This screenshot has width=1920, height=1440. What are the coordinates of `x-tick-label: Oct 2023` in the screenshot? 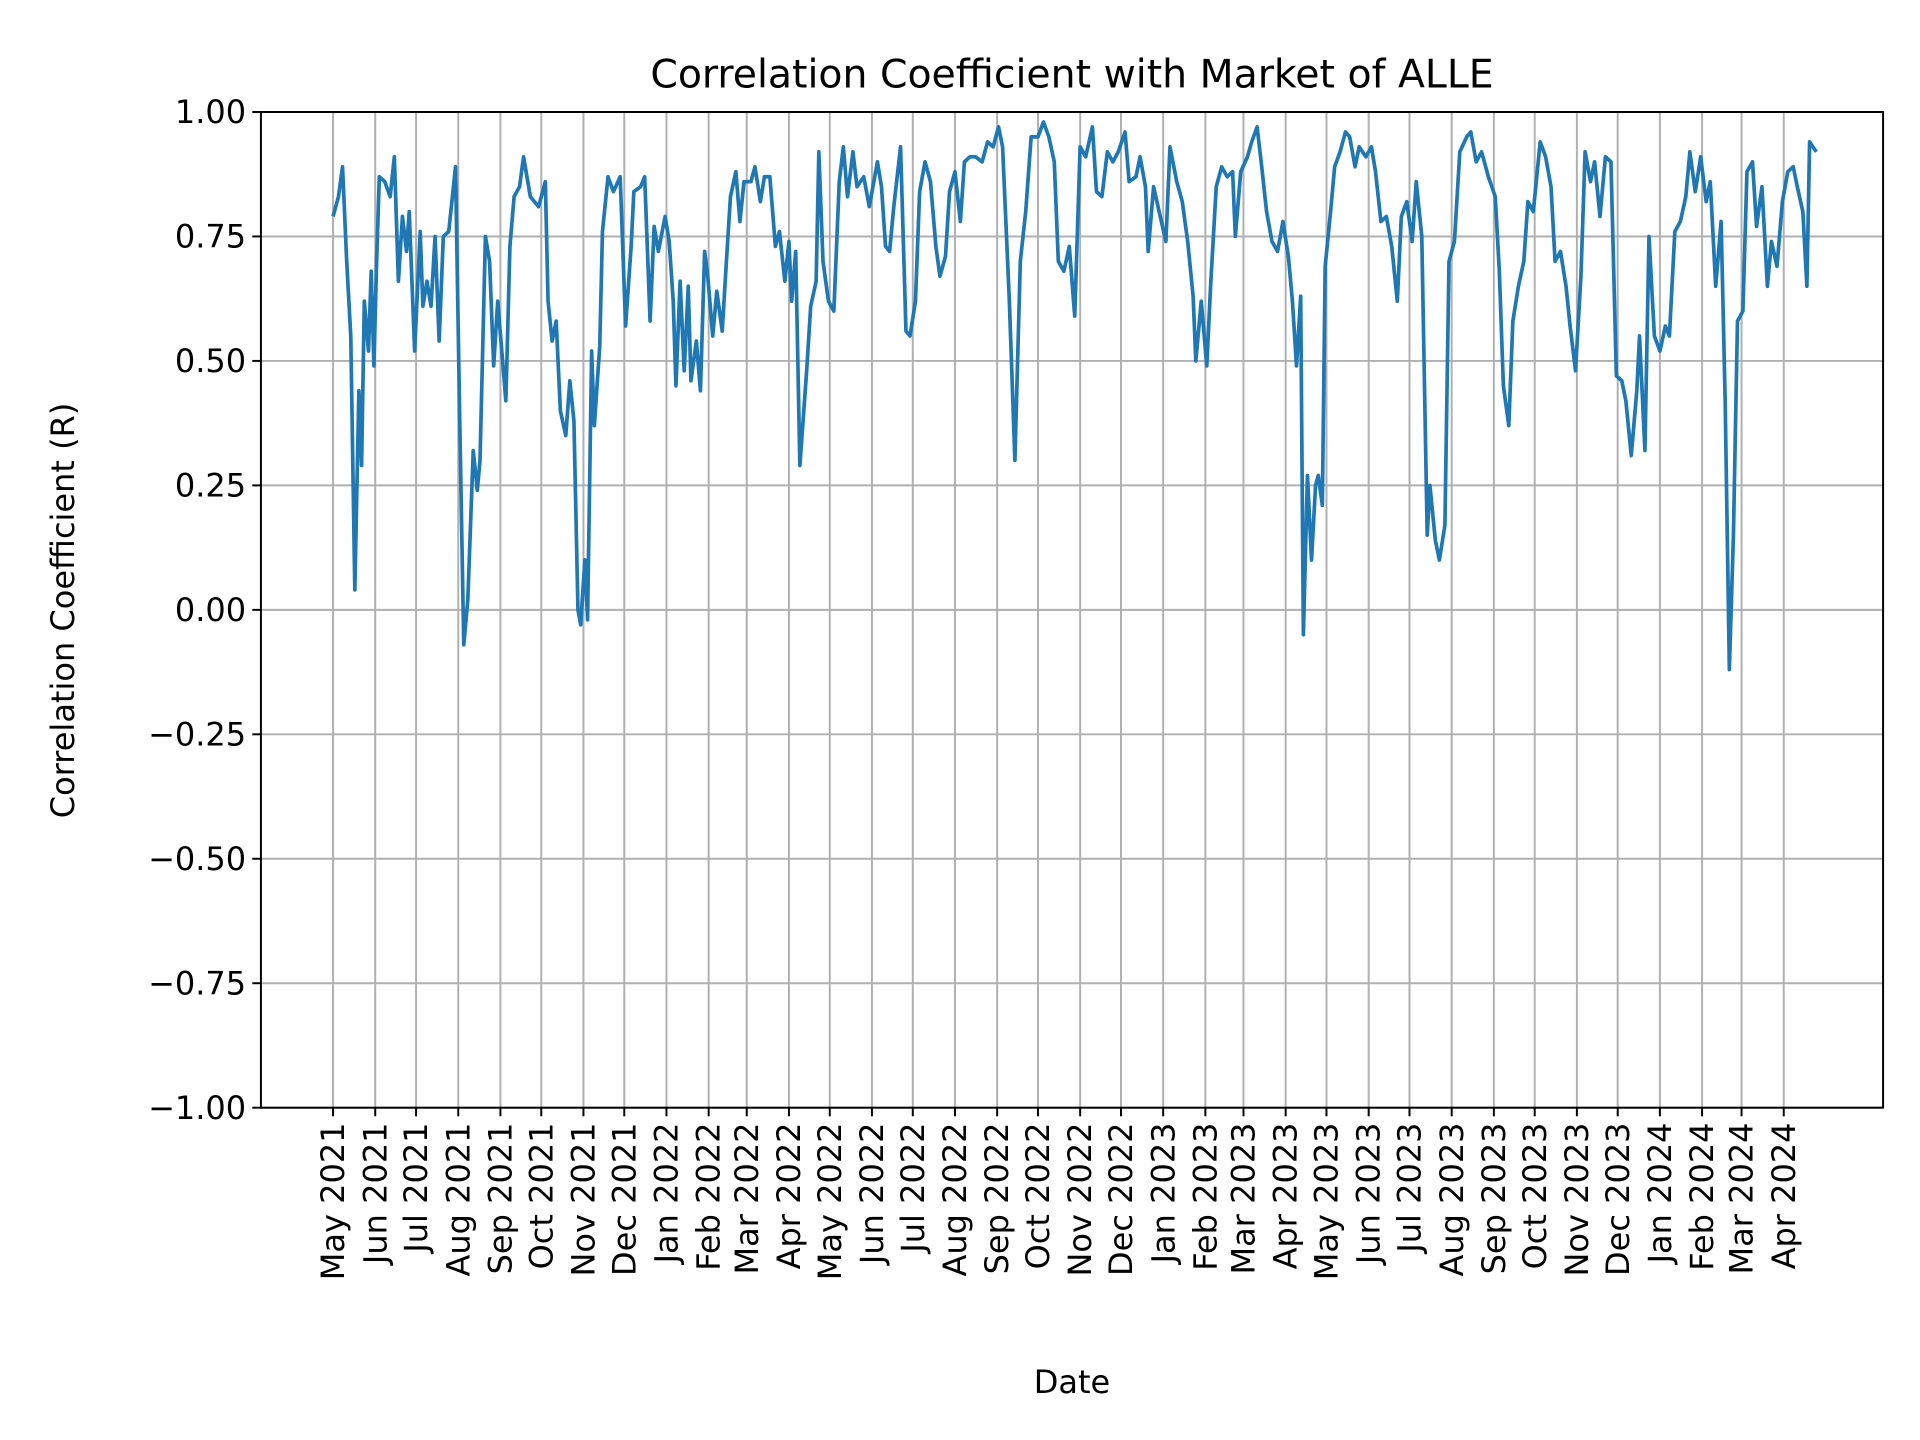 It's located at (1535, 1195).